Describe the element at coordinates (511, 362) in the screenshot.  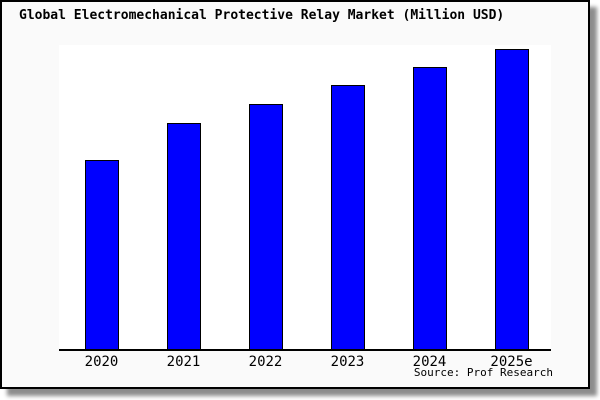
I see `x-label-2025e: 2025e` at that location.